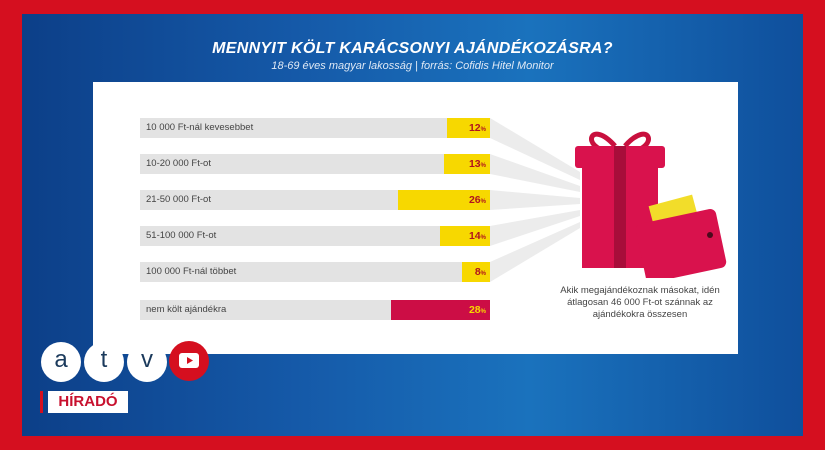  What do you see at coordinates (147, 362) in the screenshot?
I see `atv-logo-v: v` at bounding box center [147, 362].